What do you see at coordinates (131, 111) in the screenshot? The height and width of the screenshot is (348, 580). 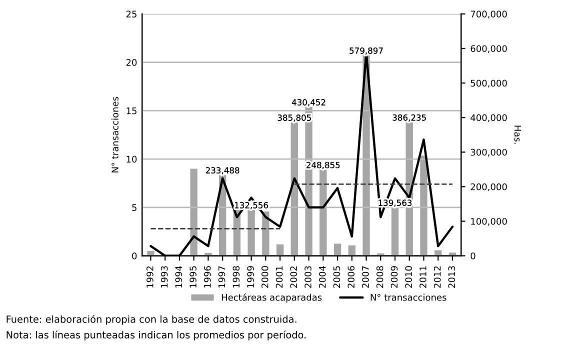 I see `y-tick-label: 15` at bounding box center [131, 111].